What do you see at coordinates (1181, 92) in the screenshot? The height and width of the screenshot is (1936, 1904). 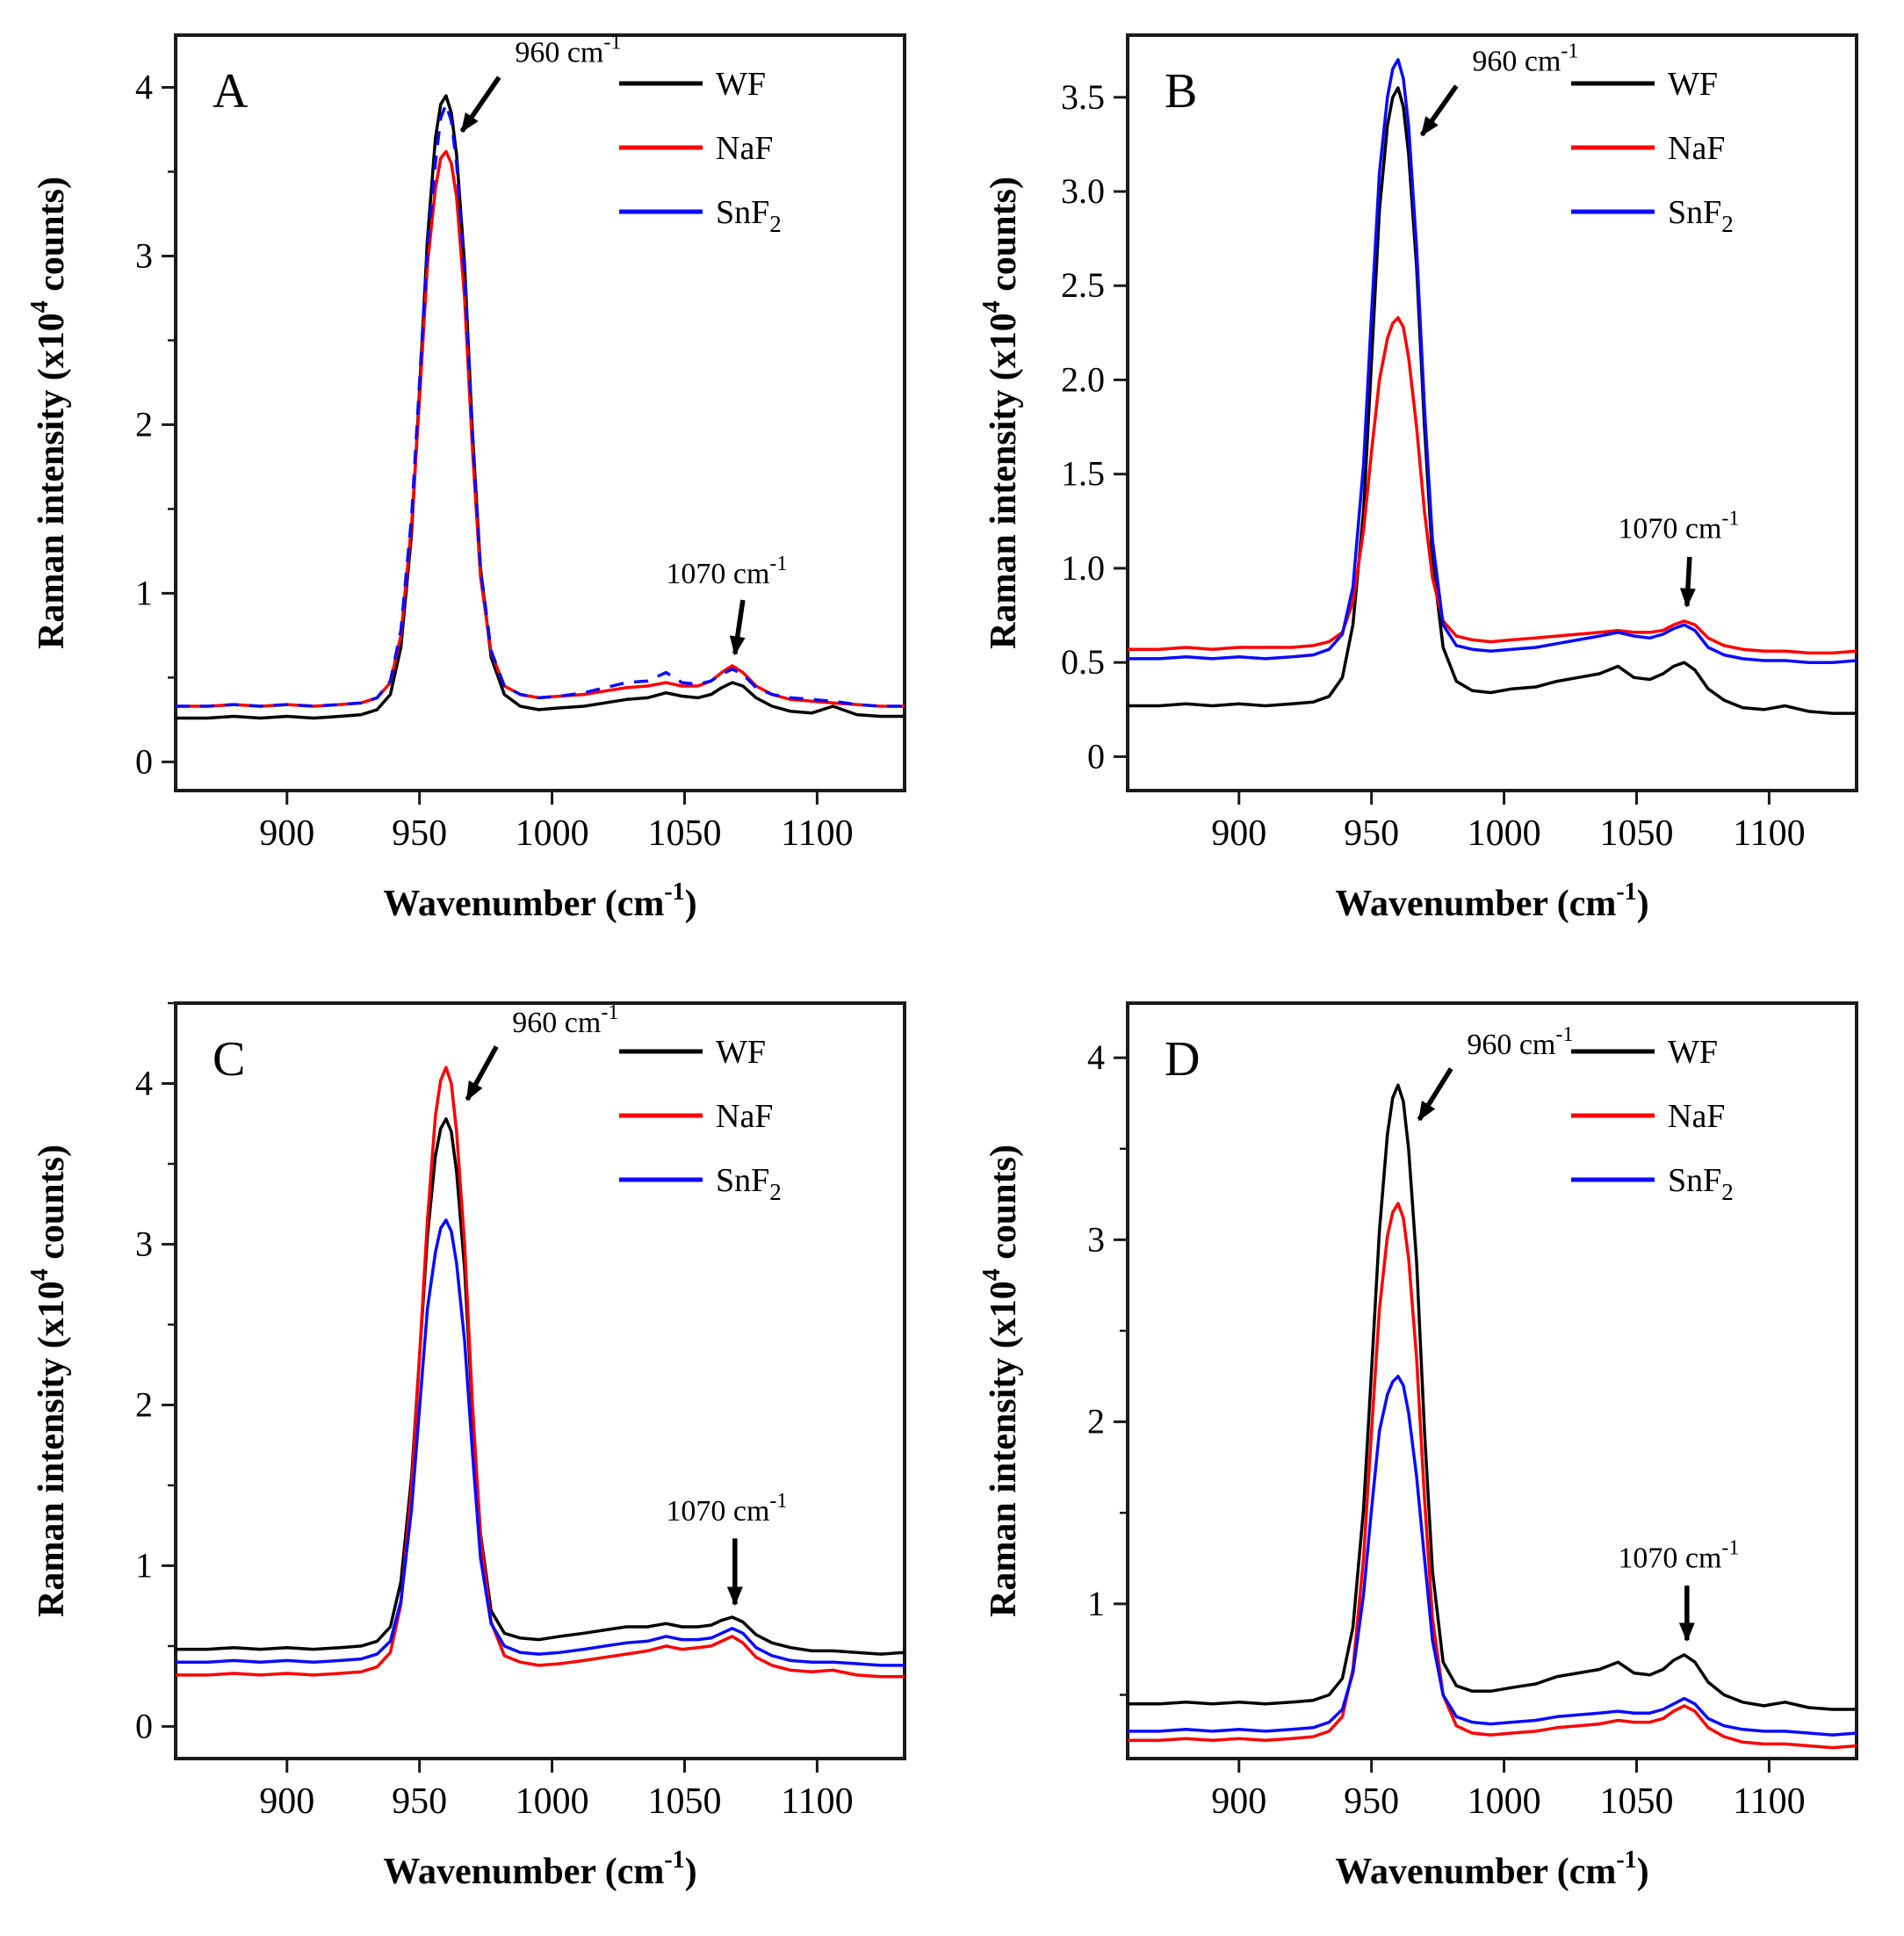 I see `panel-letter: B` at bounding box center [1181, 92].